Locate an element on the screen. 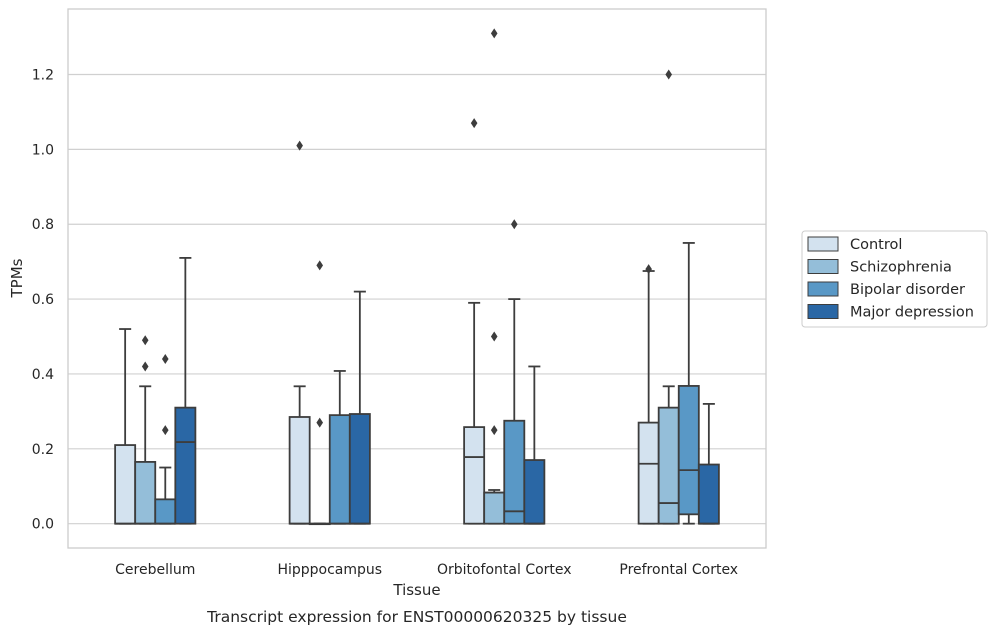 The image size is (997, 634). y-tick-label: 1.0 is located at coordinates (43, 150).